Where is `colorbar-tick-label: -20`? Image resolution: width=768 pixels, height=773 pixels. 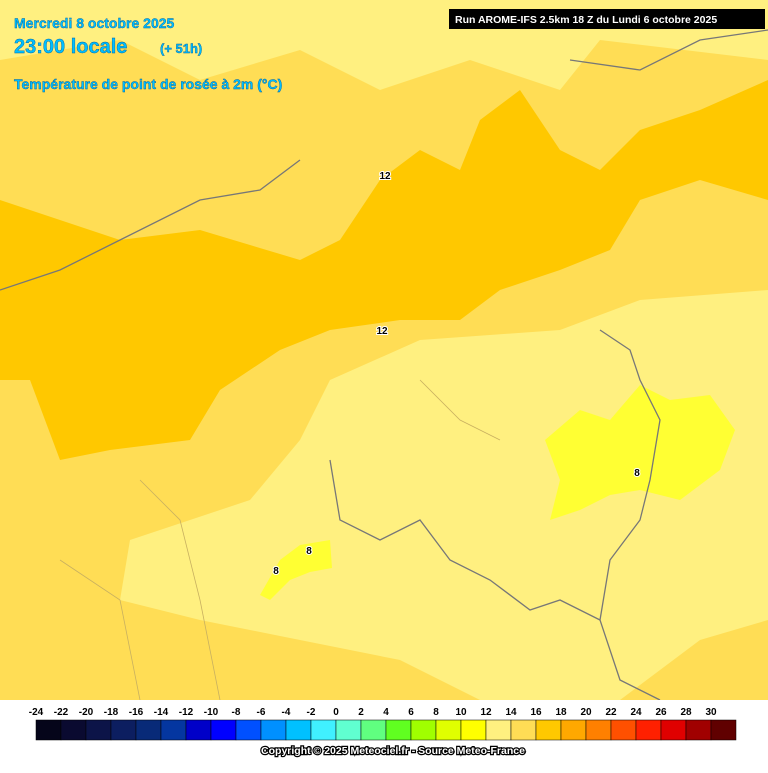 colorbar-tick-label: -20 is located at coordinates (86, 712).